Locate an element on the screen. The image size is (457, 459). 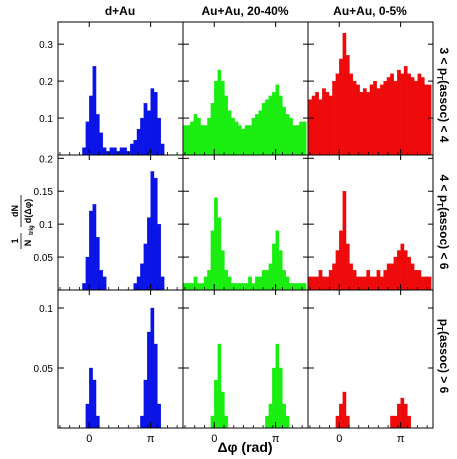
x-tick-label: π is located at coordinates (401, 439).